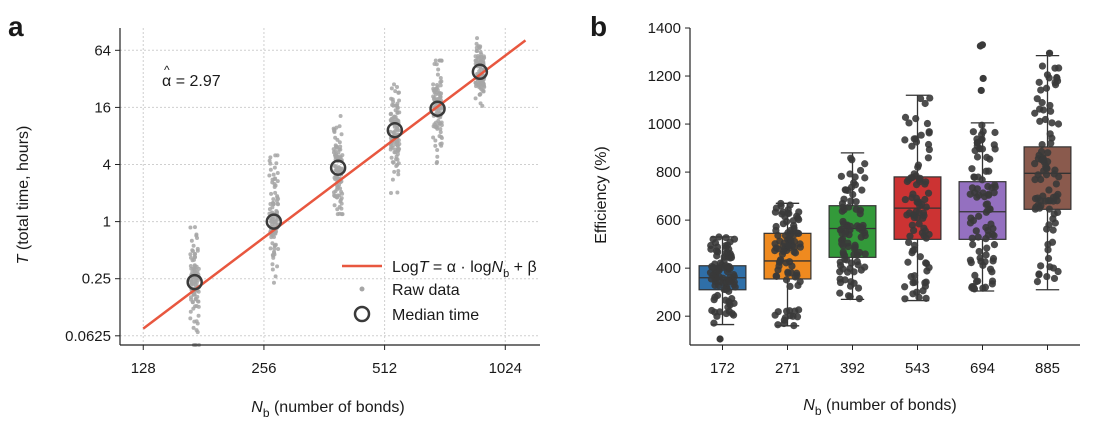 The image size is (1100, 425). What do you see at coordinates (598, 26) in the screenshot?
I see `panel-label-b: b` at bounding box center [598, 26].